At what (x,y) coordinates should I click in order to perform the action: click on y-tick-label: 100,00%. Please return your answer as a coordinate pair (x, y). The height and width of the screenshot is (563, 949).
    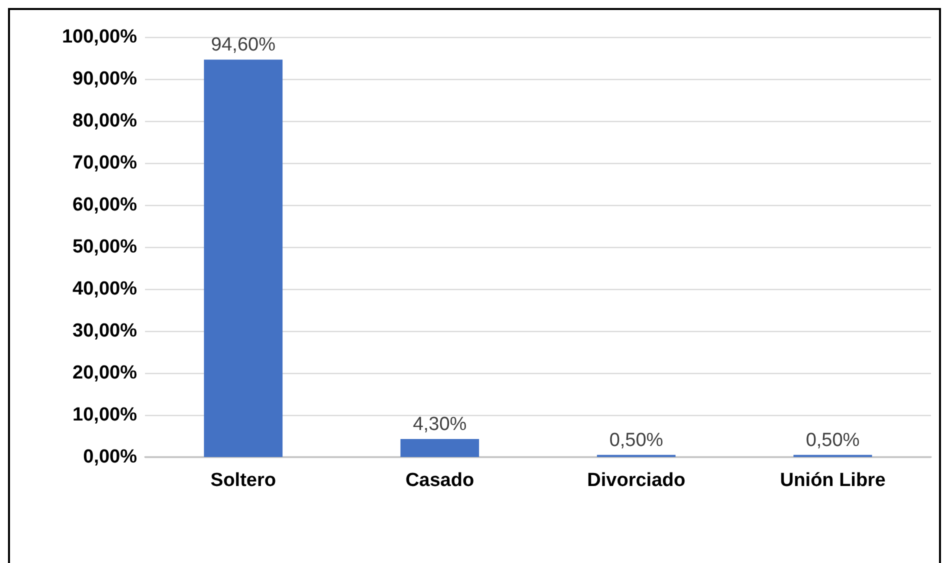
    Looking at the image, I should click on (100, 37).